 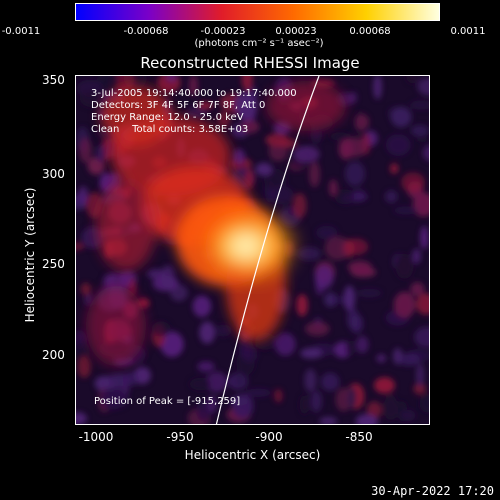 I want to click on time-range-text: 3-Jul-2005 19:14:40.000 to 19:17:40.000, so click(x=194, y=93).